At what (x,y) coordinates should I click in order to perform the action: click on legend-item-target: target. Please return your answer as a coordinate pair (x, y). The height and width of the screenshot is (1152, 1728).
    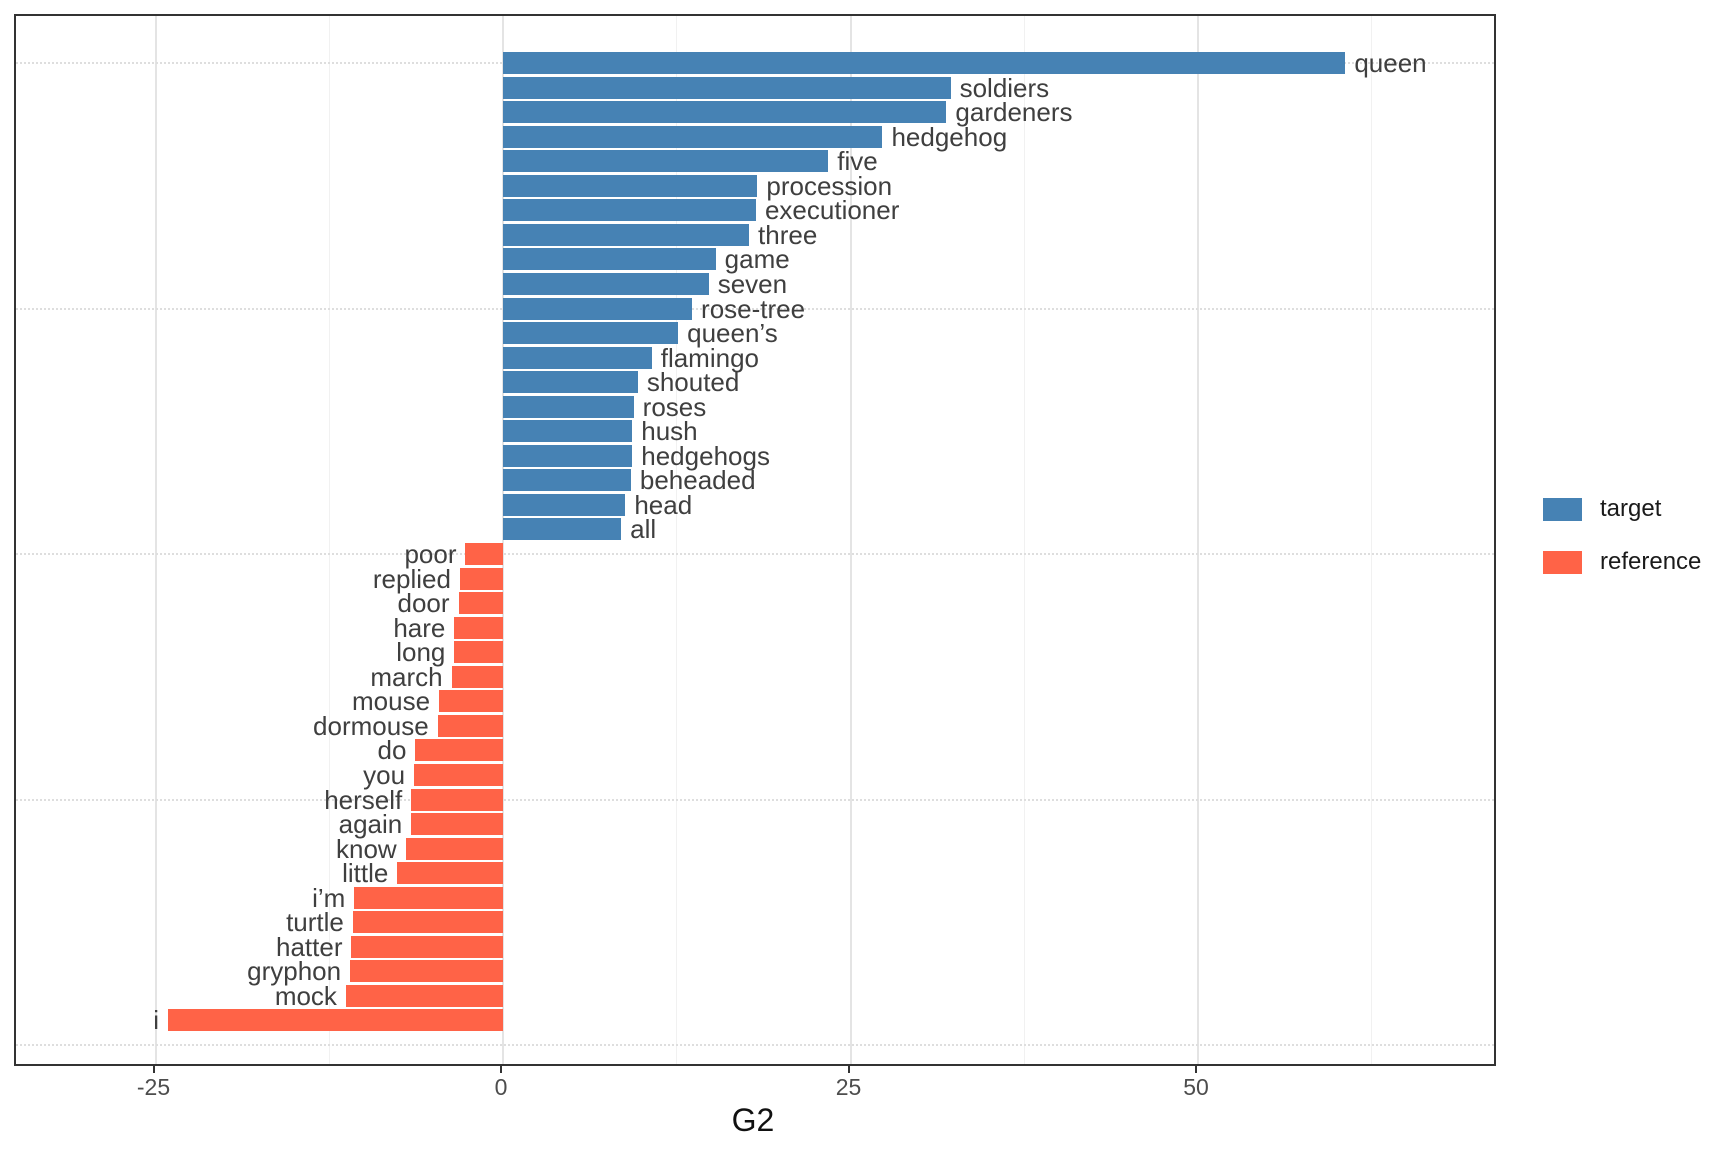
    Looking at the image, I should click on (1622, 509).